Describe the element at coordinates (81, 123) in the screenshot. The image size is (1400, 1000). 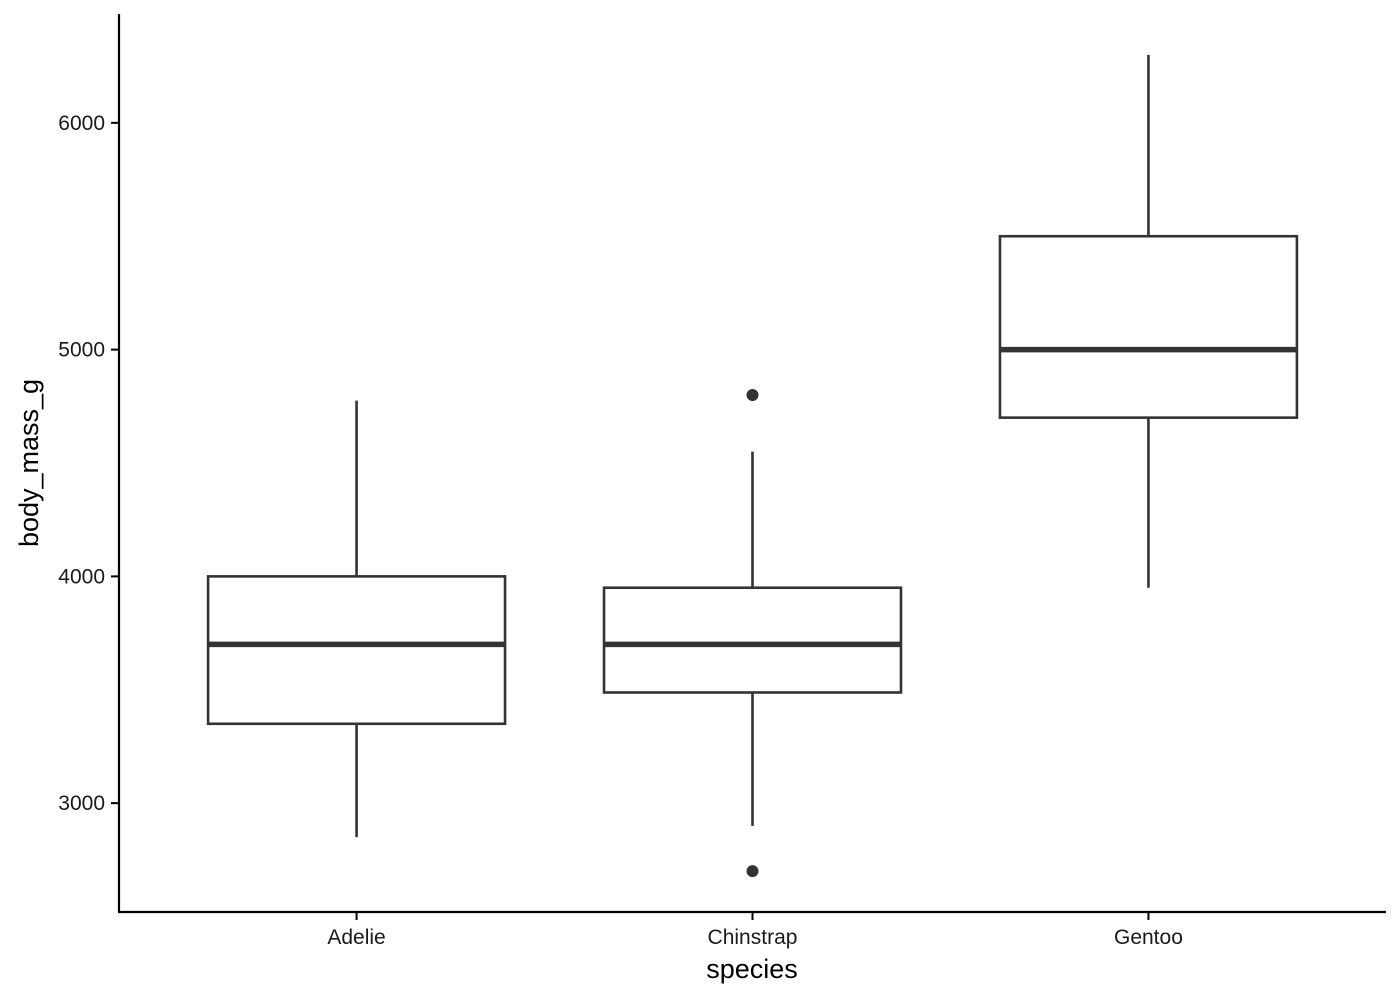
I see `y-tick-label: 6000` at that location.